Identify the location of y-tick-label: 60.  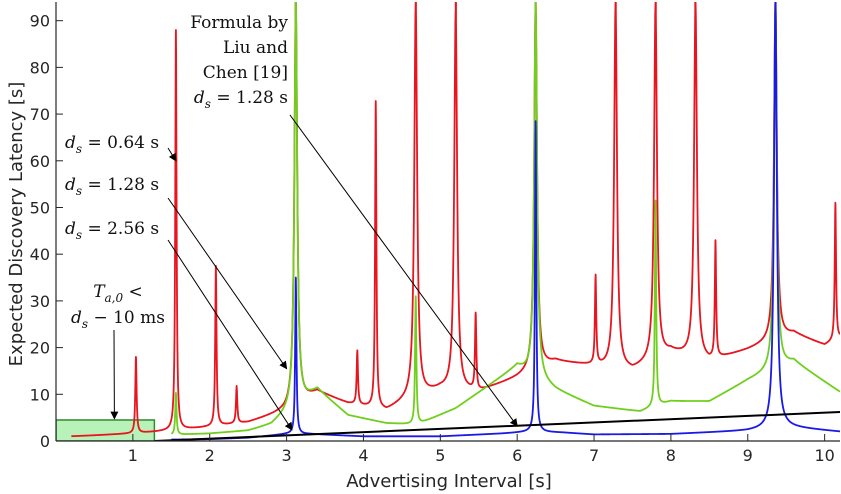
(40, 161).